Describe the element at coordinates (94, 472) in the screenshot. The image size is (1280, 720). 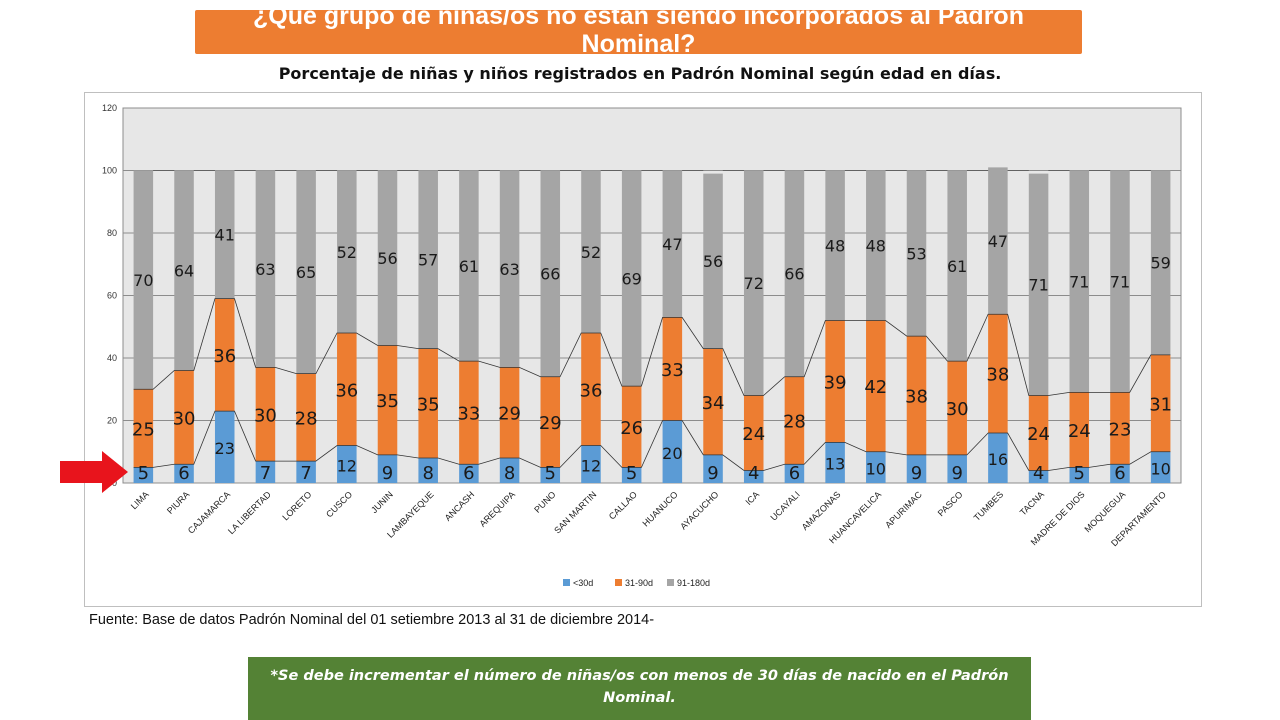
I see `red-arrow-icon` at that location.